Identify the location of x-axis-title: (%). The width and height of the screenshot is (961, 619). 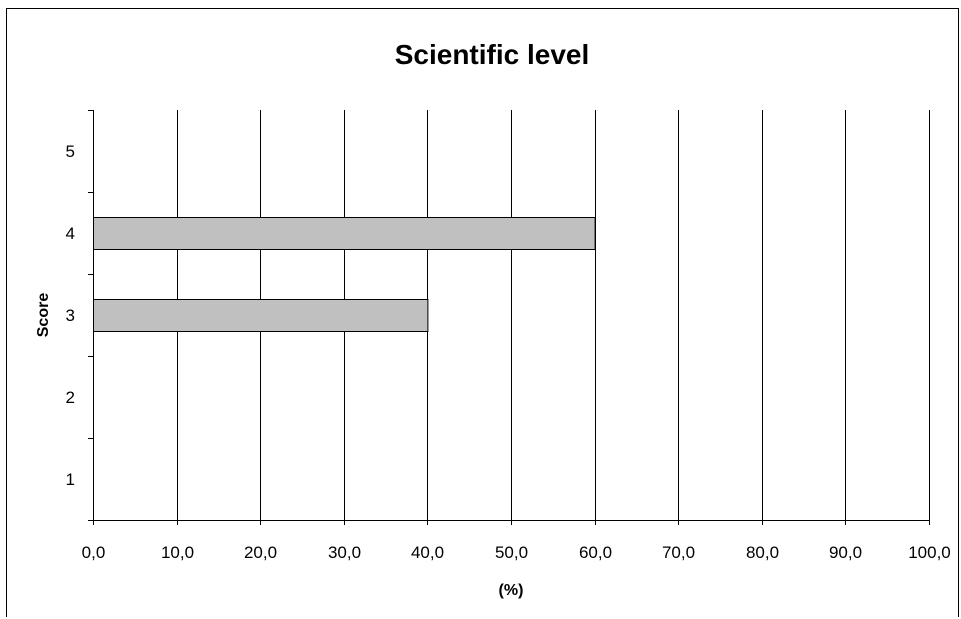
(511, 590).